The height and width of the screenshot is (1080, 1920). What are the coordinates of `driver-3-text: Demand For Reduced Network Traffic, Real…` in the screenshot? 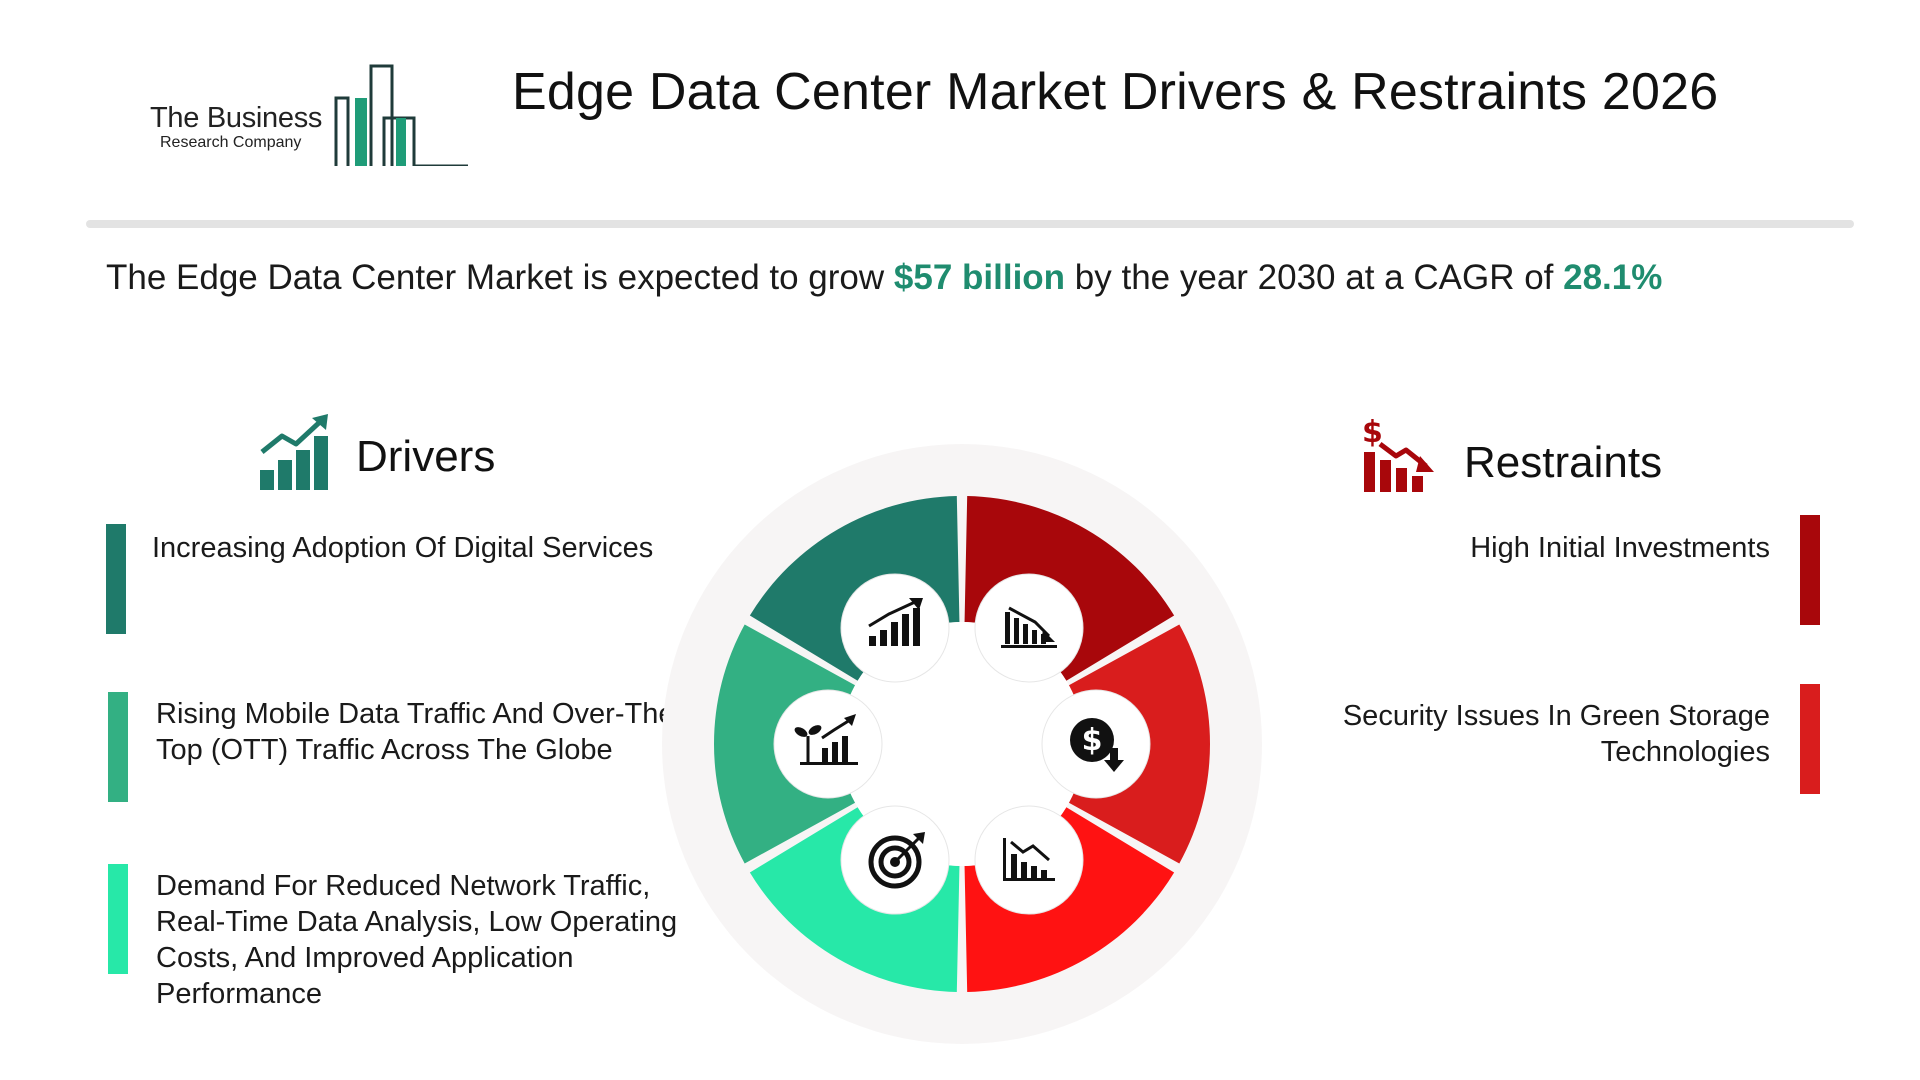 It's located at (417, 940).